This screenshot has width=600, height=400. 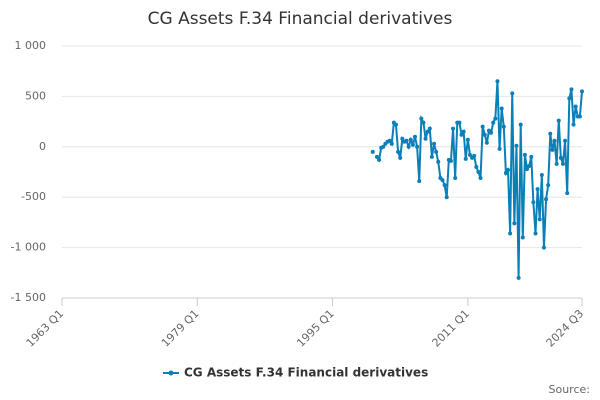 I want to click on y-tick-label: -500, so click(x=33, y=196).